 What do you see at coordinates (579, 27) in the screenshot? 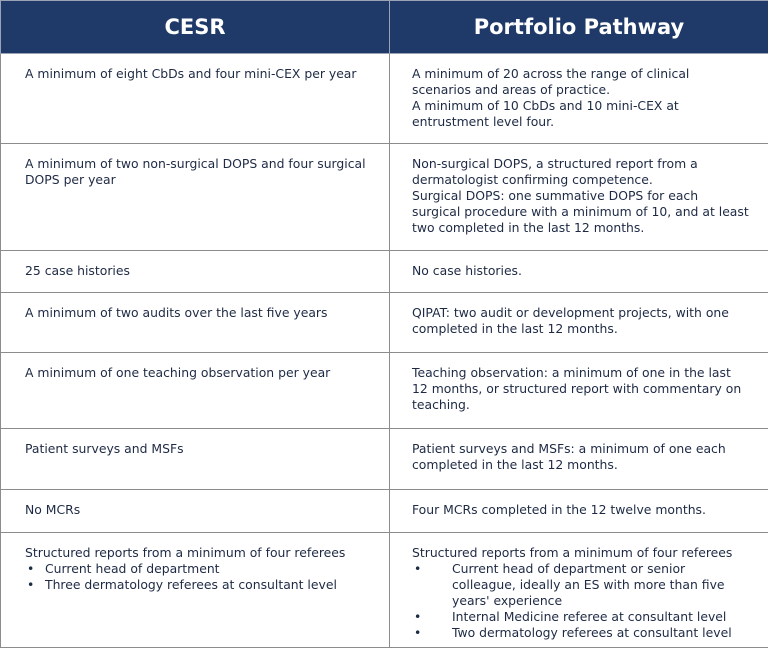
I see `header-cell: Portfolio Pathway` at bounding box center [579, 27].